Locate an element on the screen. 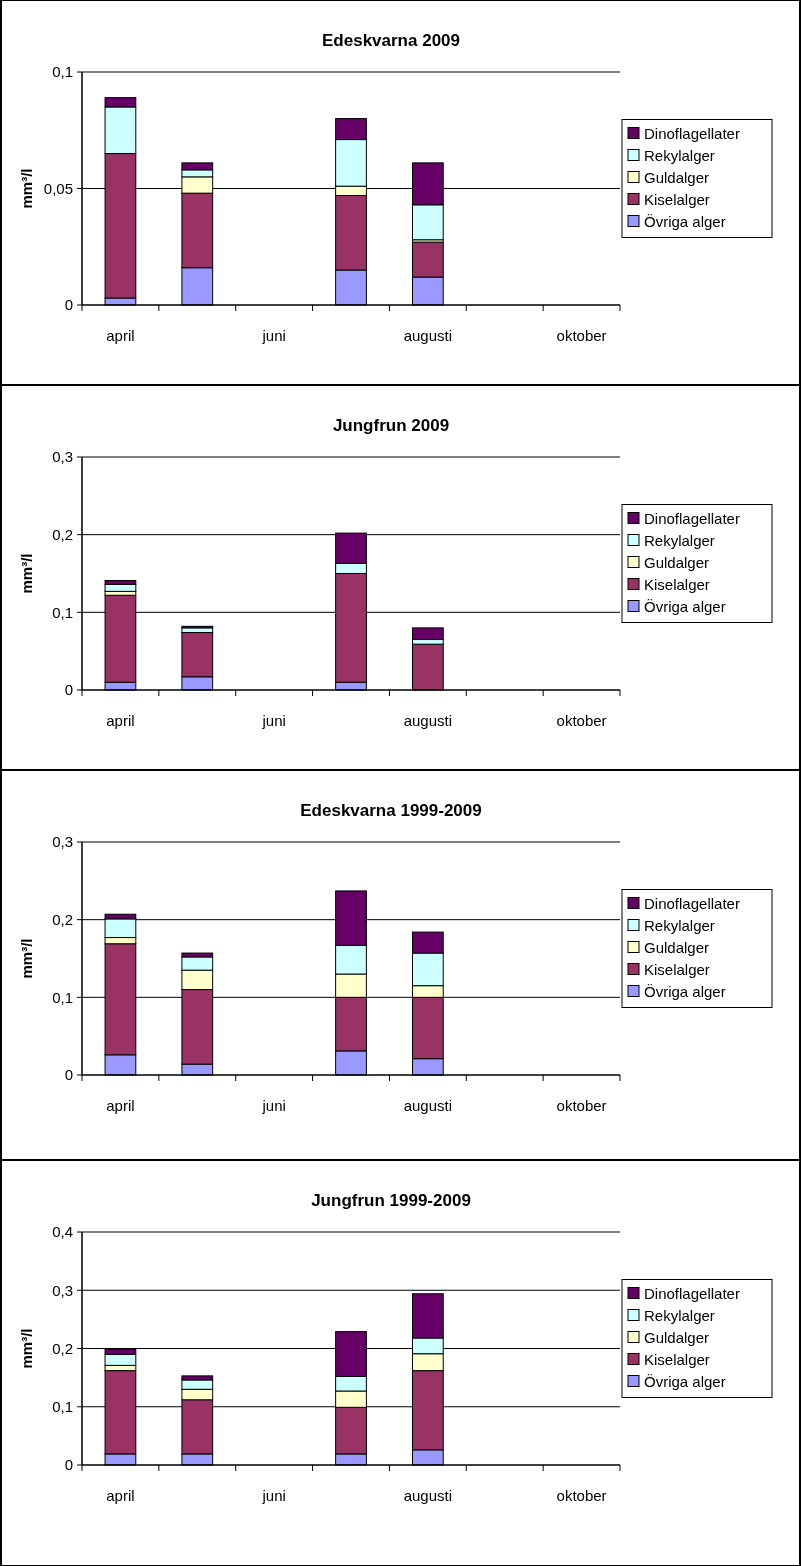 Image resolution: width=801 pixels, height=1566 pixels. chart-title: Edeskvarna 1999-2009 is located at coordinates (391, 810).